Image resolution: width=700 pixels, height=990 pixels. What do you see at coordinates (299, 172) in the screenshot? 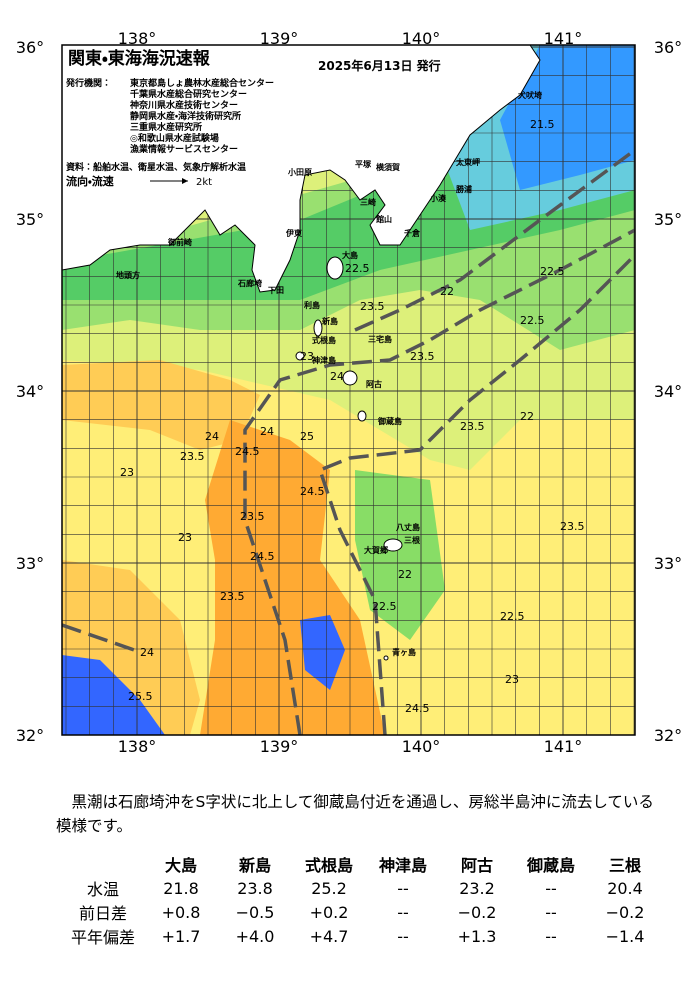
I see `place-name: 小田原` at bounding box center [299, 172].